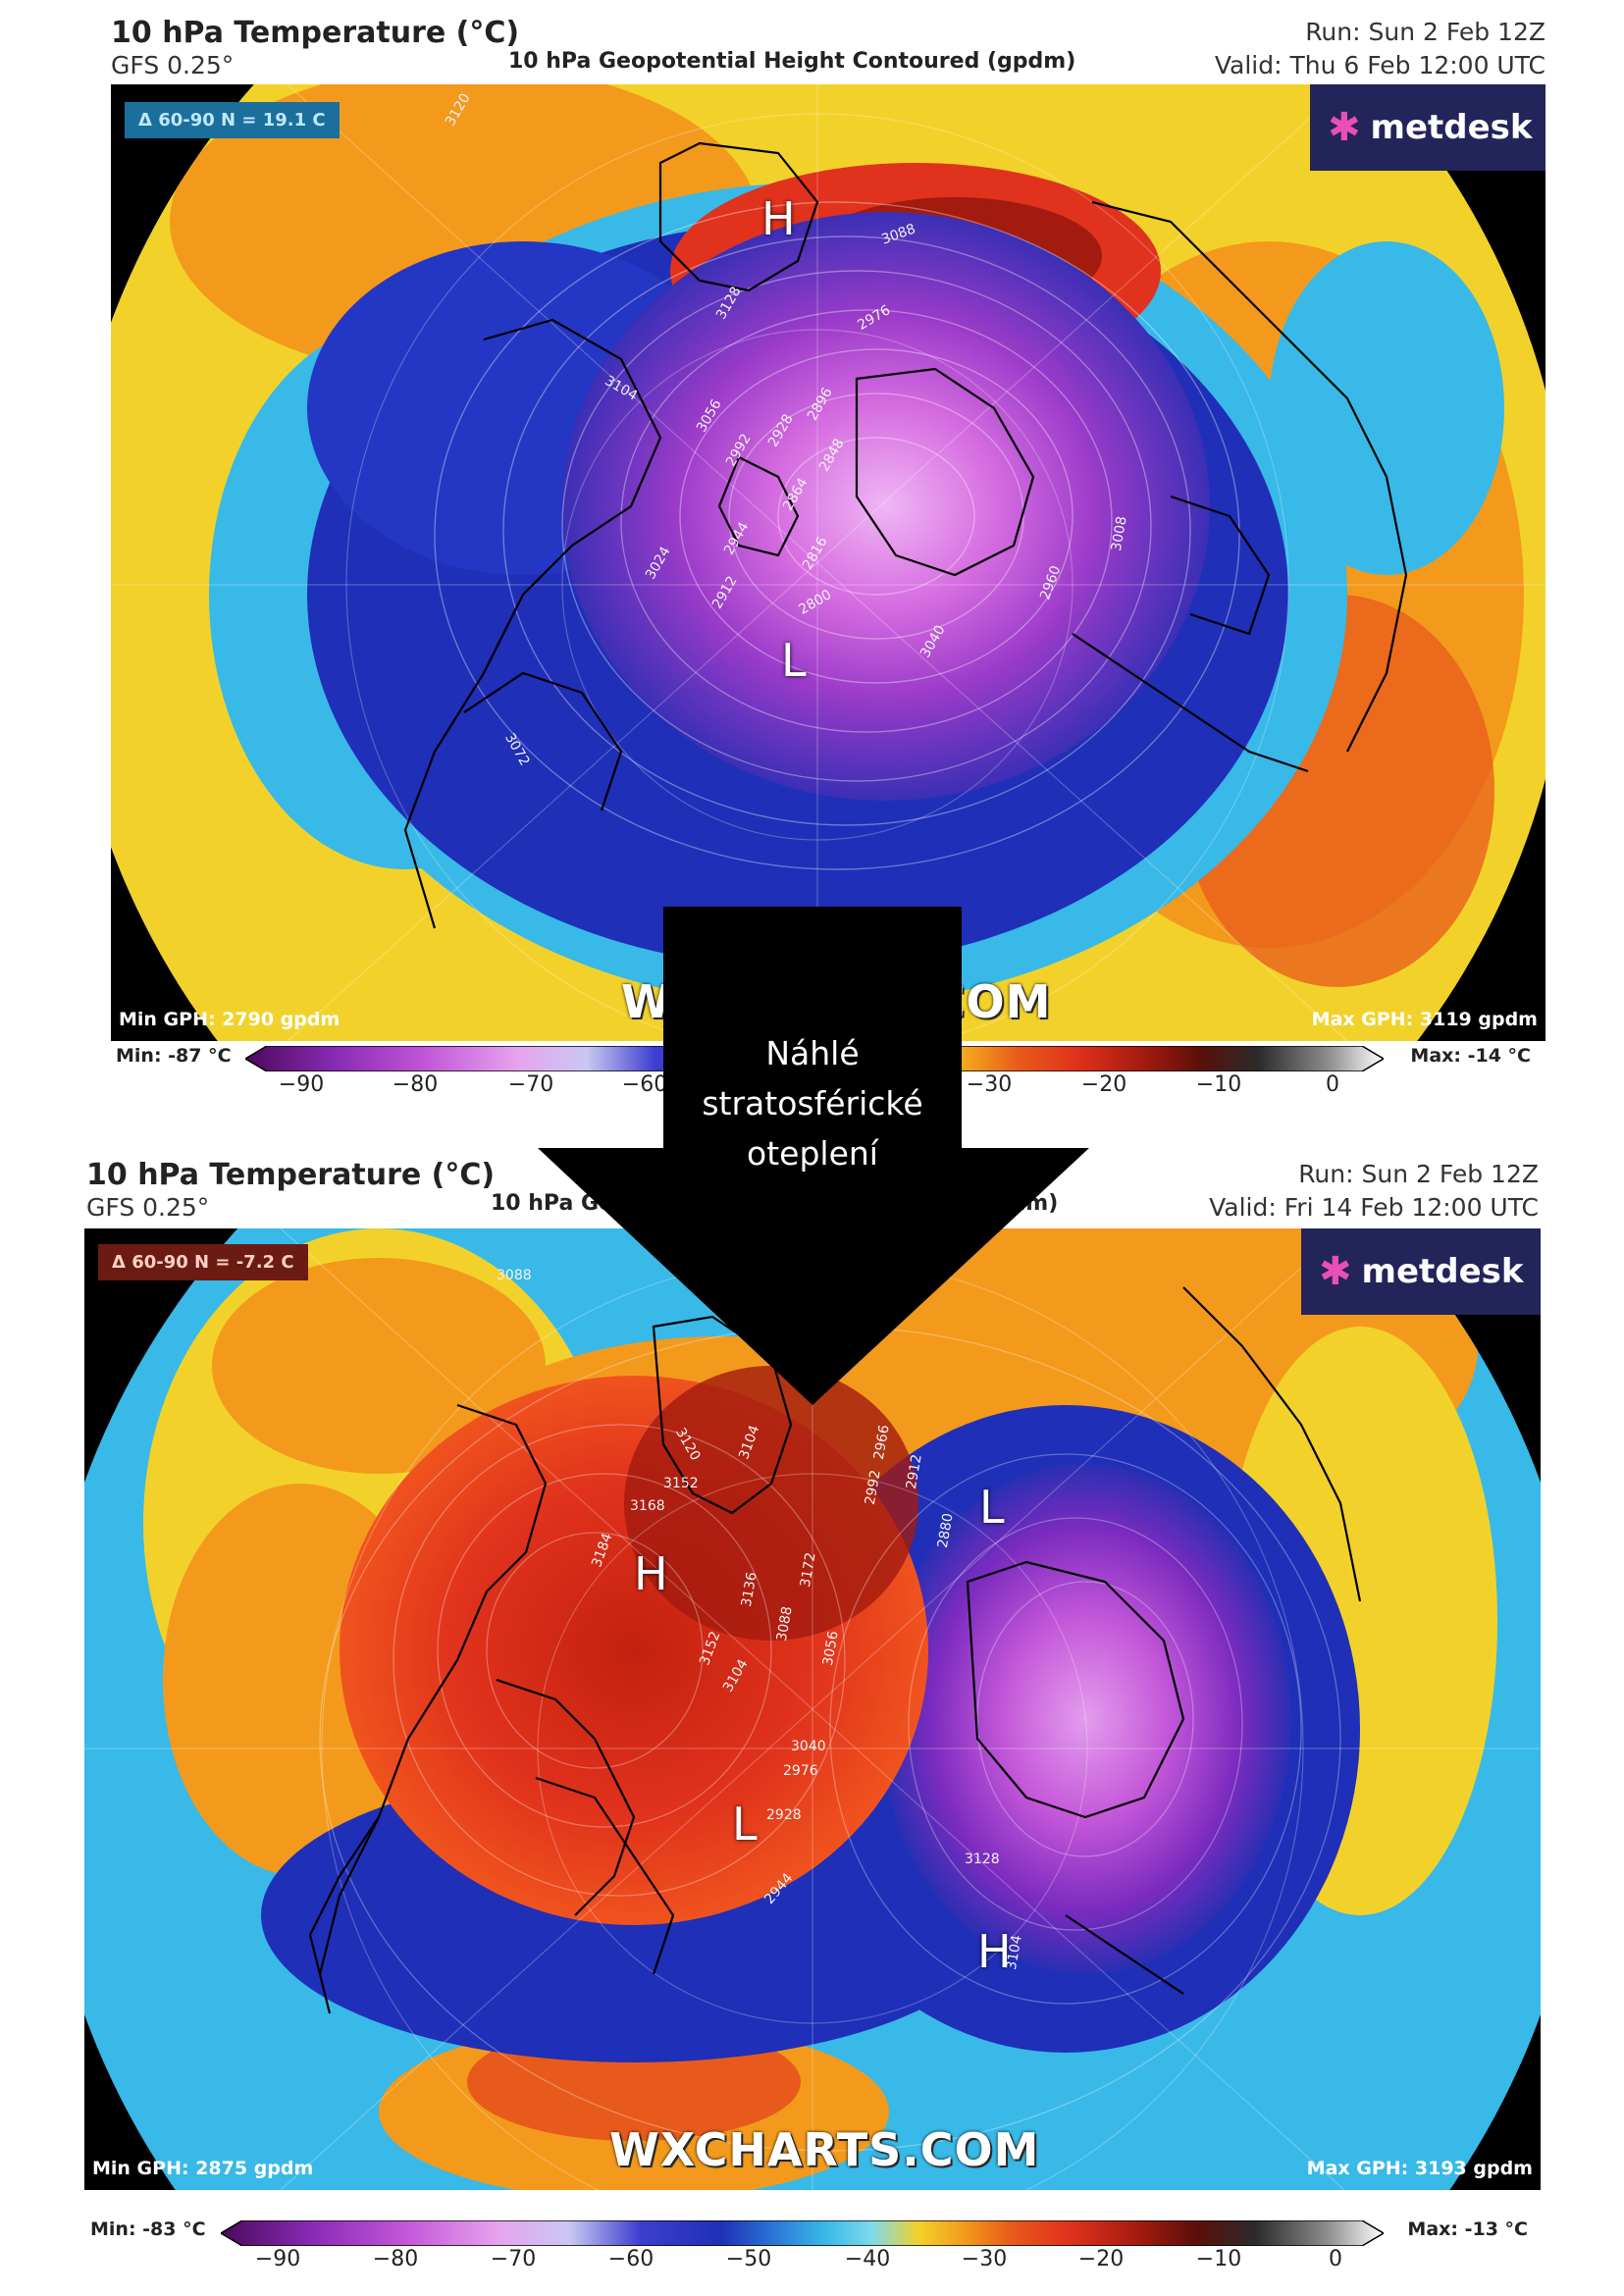 This screenshot has width=1624, height=2296. Describe the element at coordinates (867, 2259) in the screenshot. I see `colorbar-tick: −40` at that location.